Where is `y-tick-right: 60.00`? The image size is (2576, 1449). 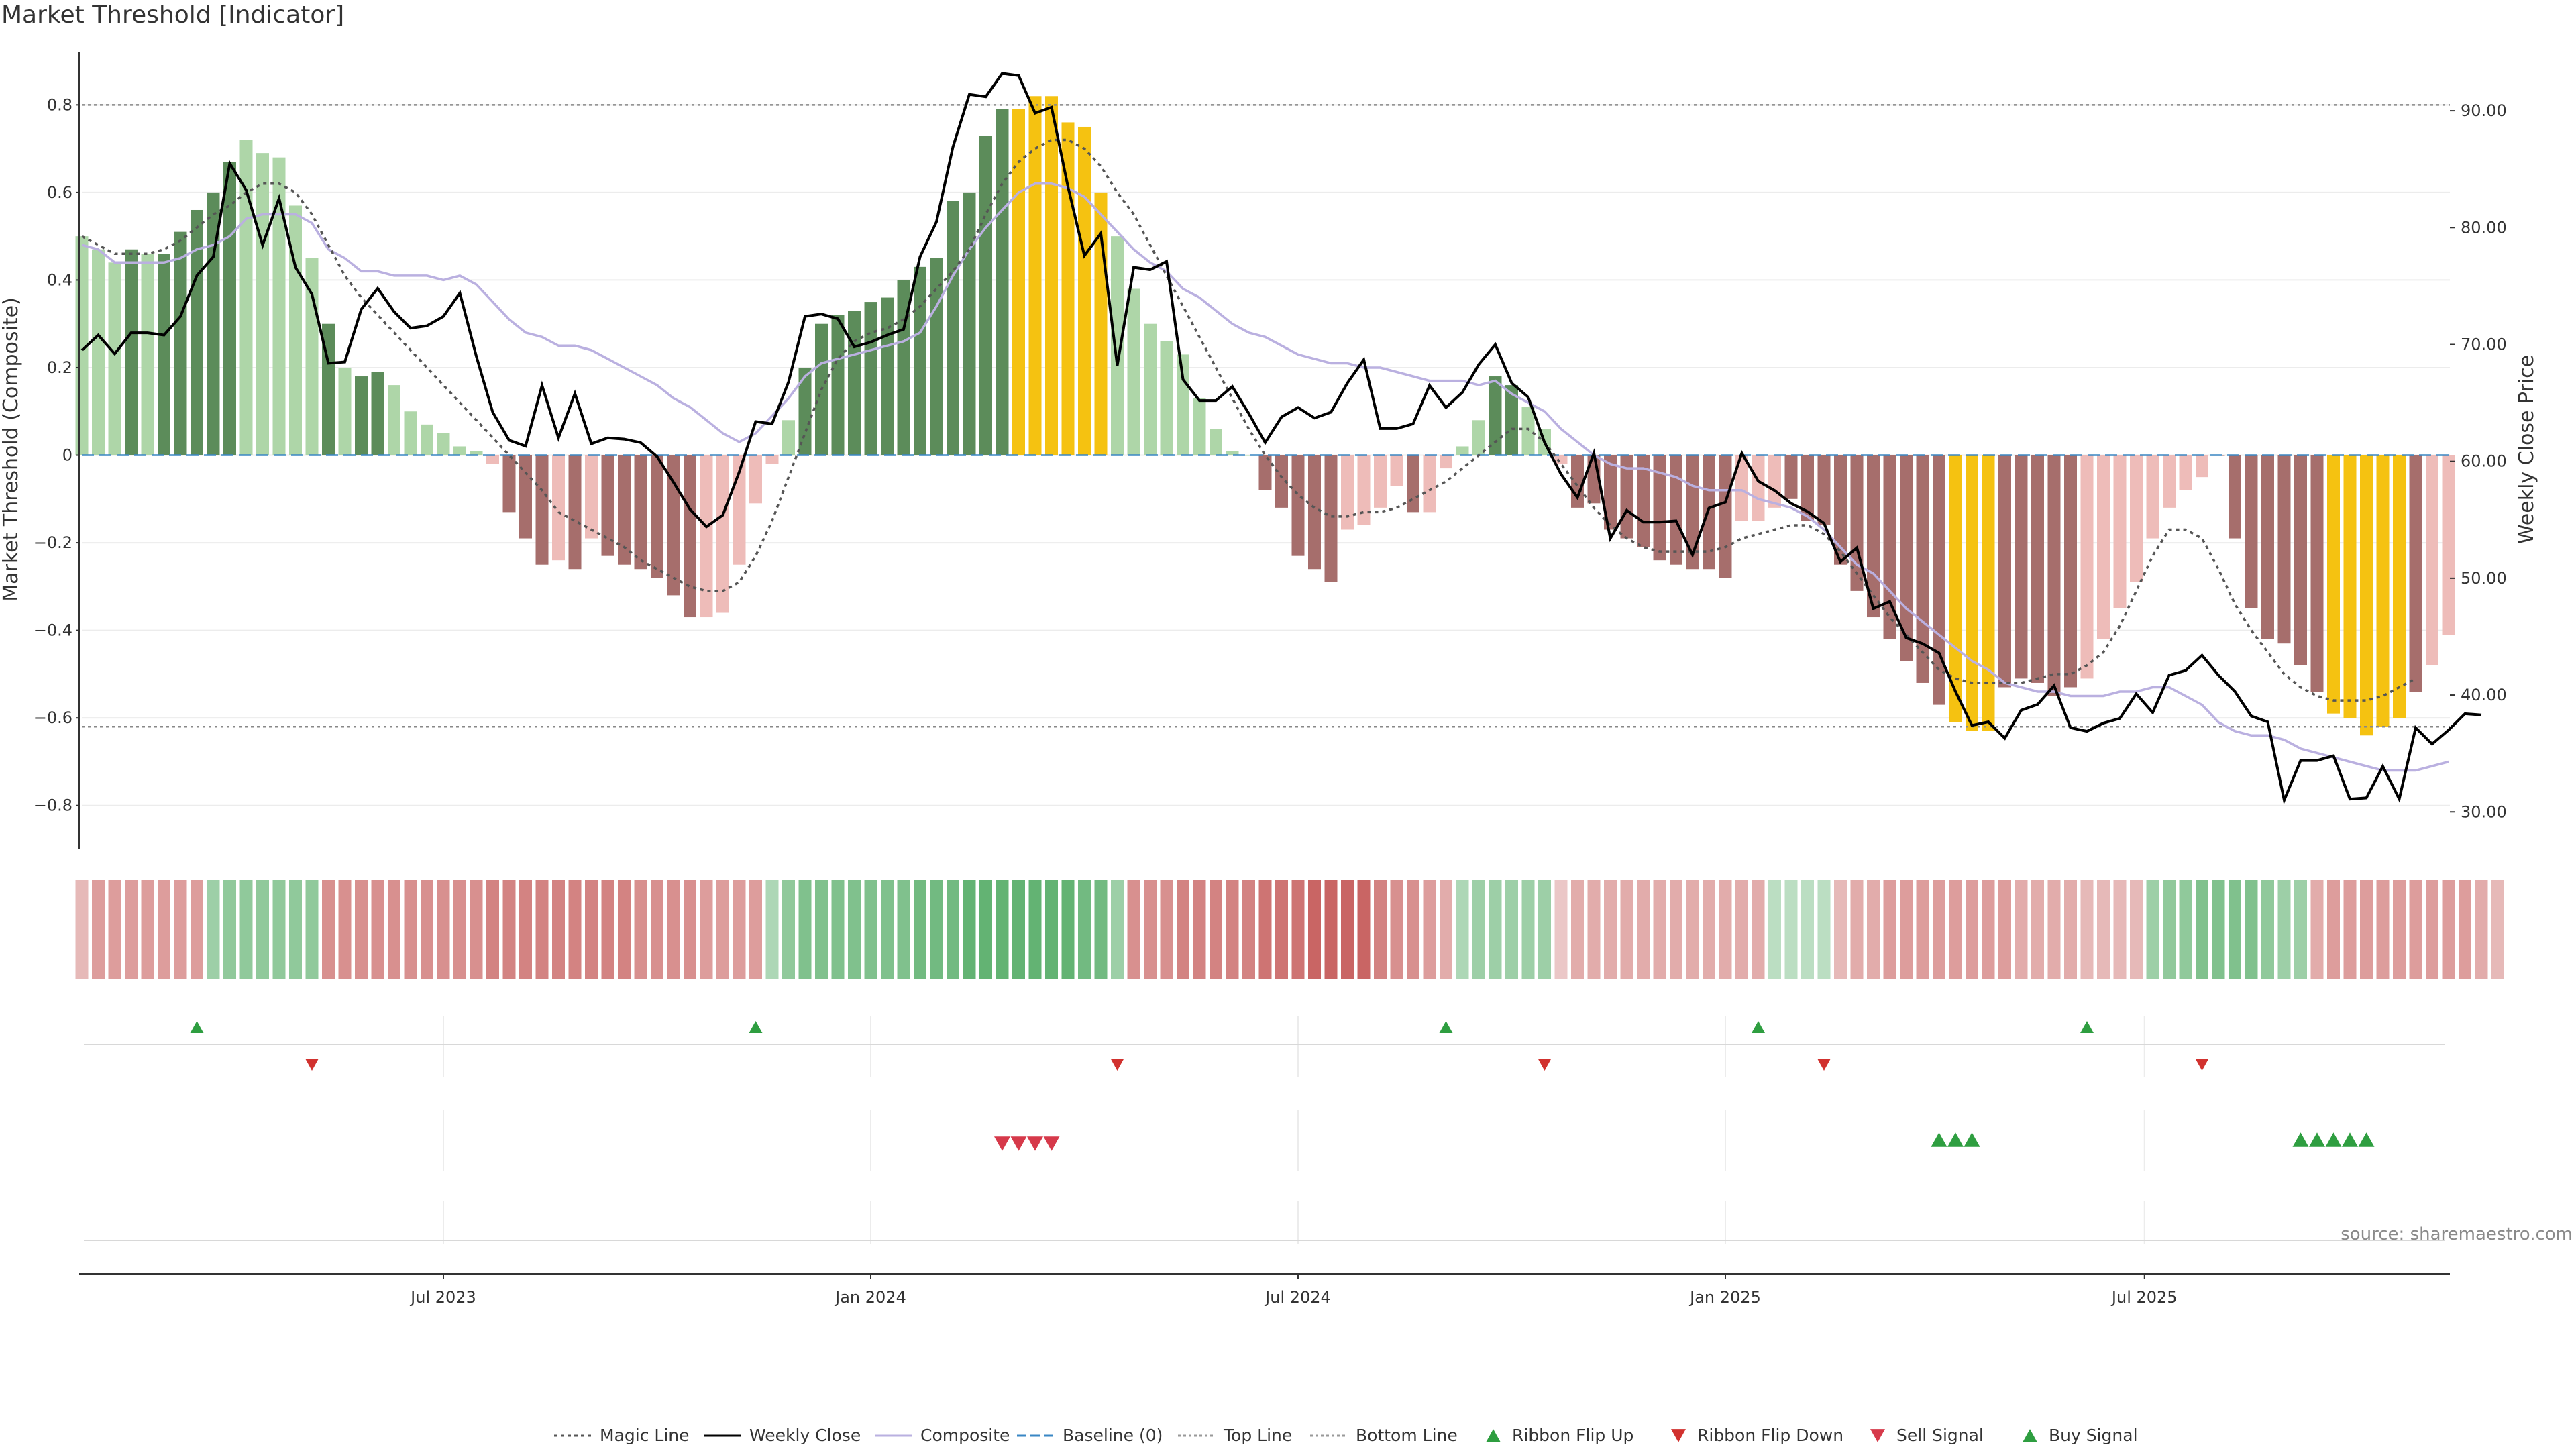 y-tick-right: 60.00 is located at coordinates (2484, 461).